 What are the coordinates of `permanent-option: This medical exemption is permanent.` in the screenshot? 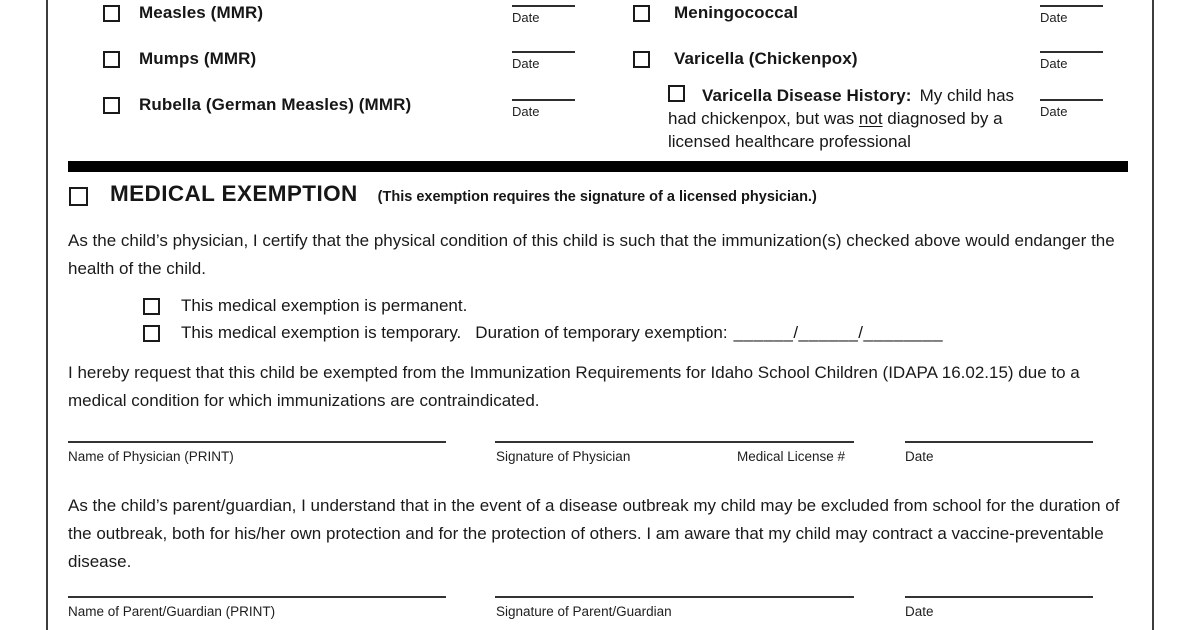 It's located at (305, 306).